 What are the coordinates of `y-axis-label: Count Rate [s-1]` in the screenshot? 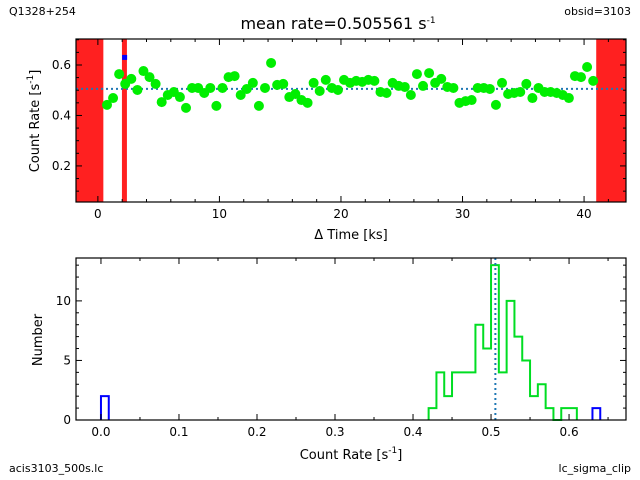 It's located at (34, 121).